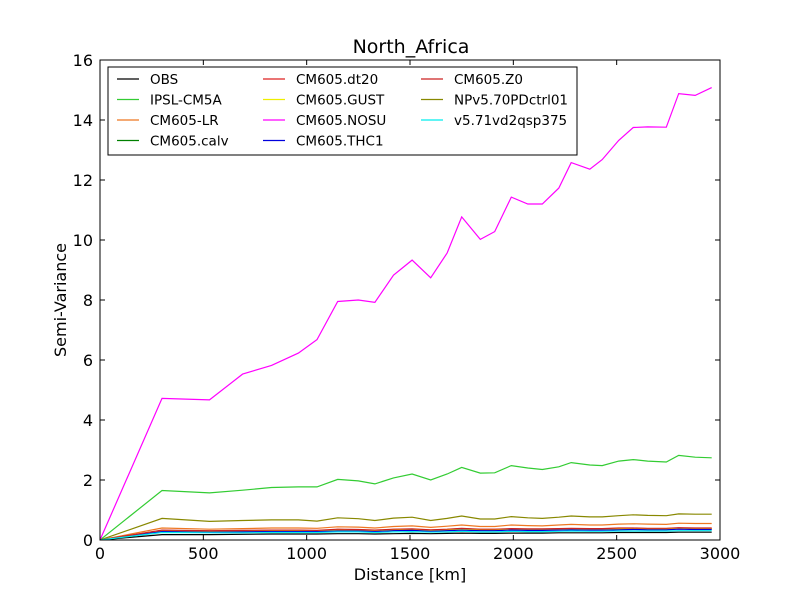 This screenshot has width=800, height=600. I want to click on y-axis-label: Semi-Variance, so click(60, 300).